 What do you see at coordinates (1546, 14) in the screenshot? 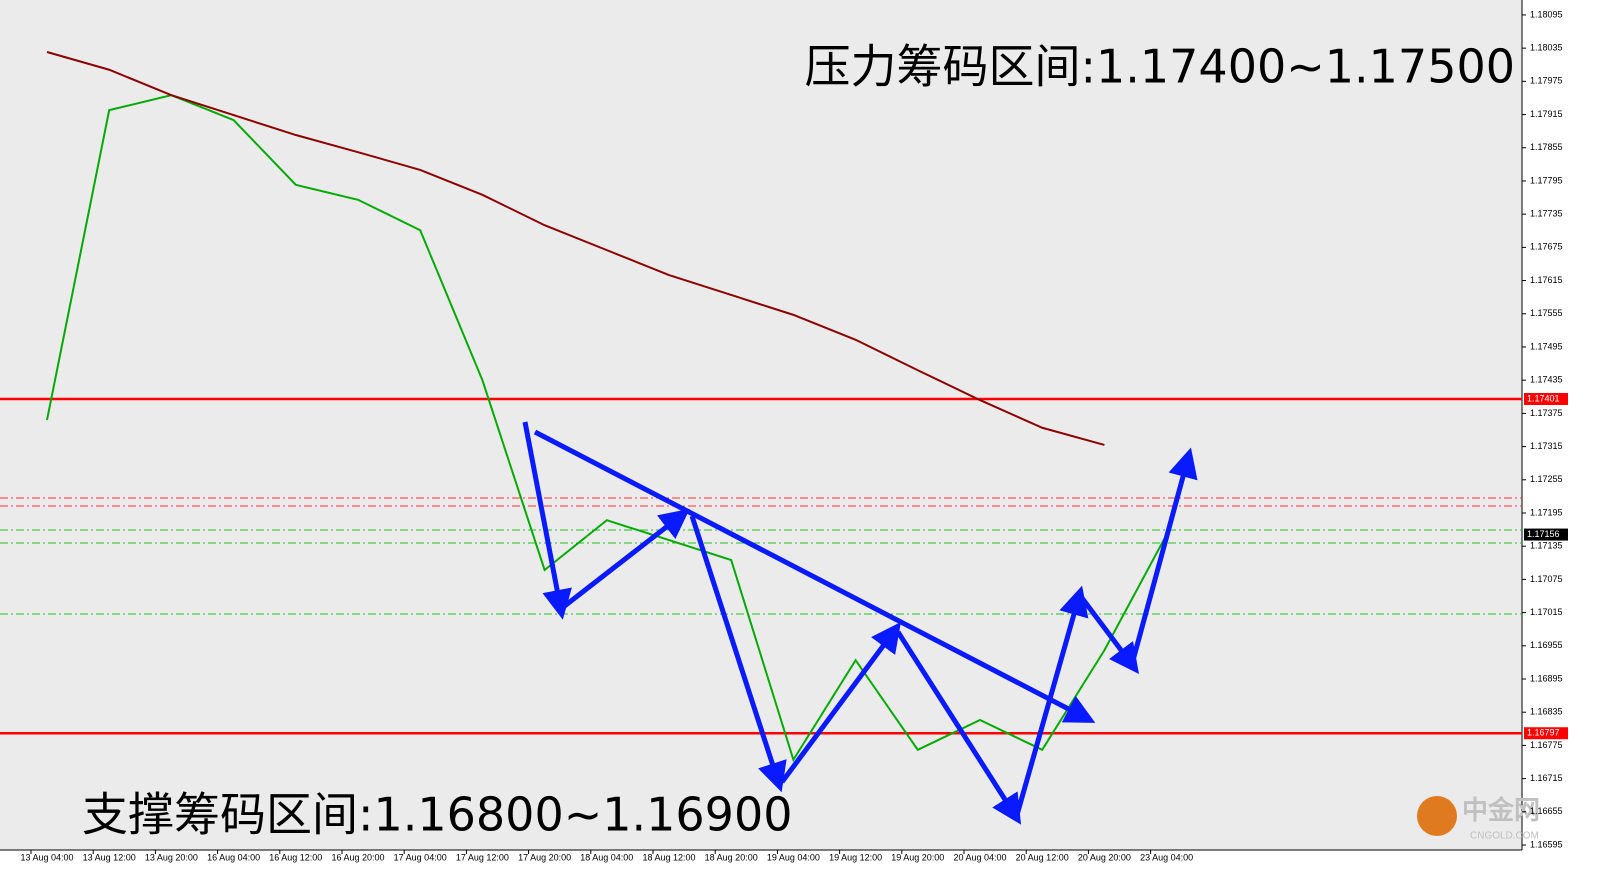
I see `y-tick-label: 1.18095` at bounding box center [1546, 14].